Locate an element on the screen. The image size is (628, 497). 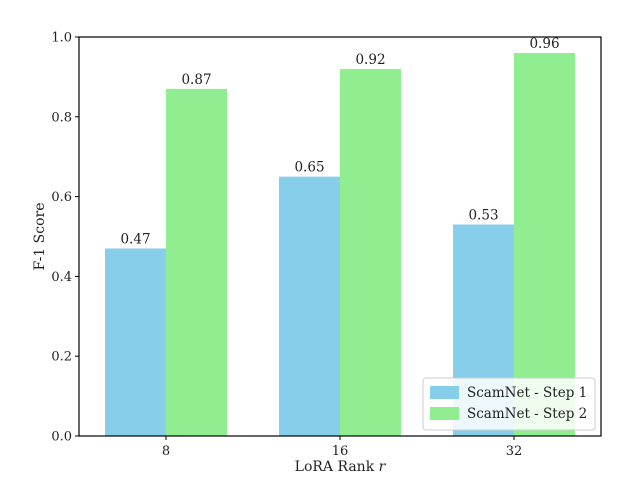
y-tick-label: 0.2 is located at coordinates (61, 357).